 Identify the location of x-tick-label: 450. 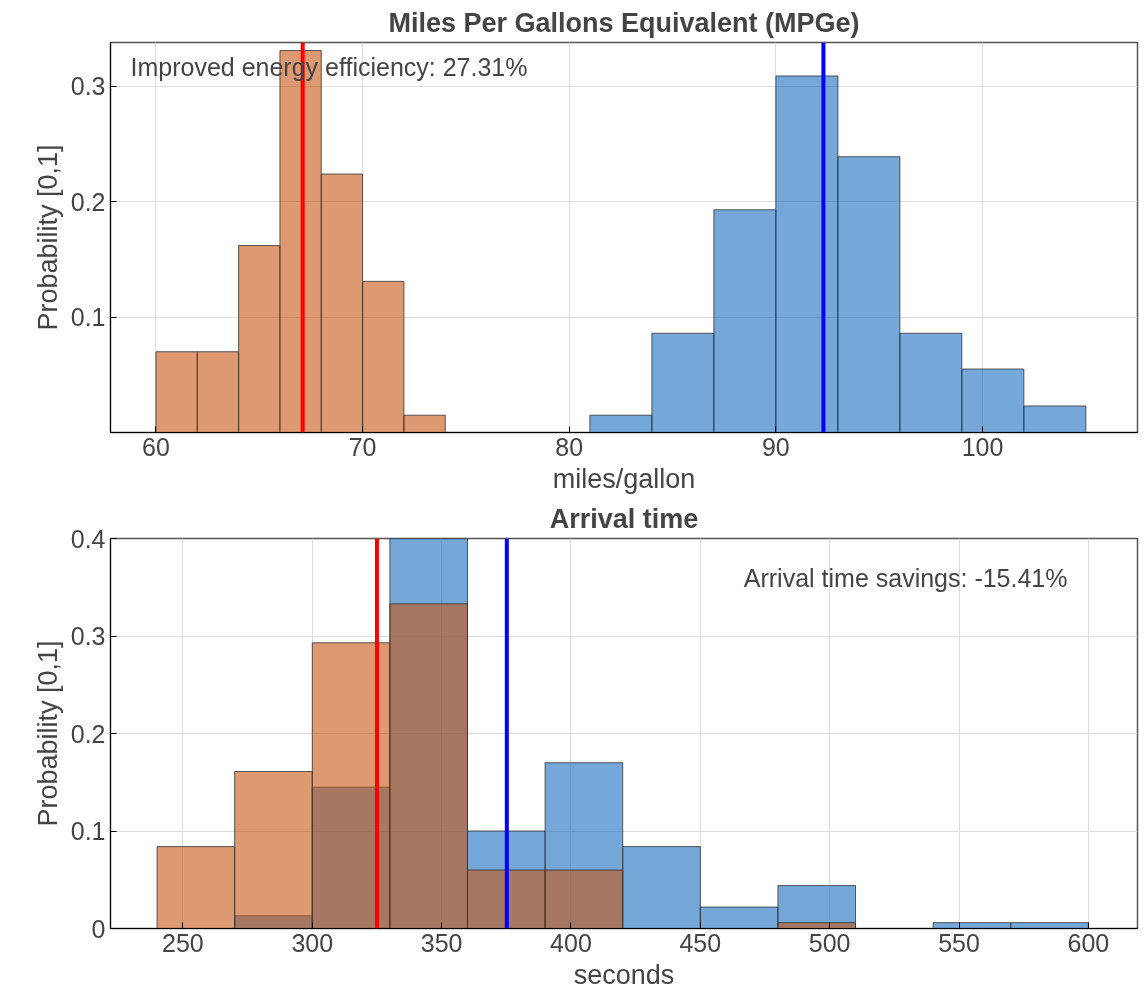
(700, 942).